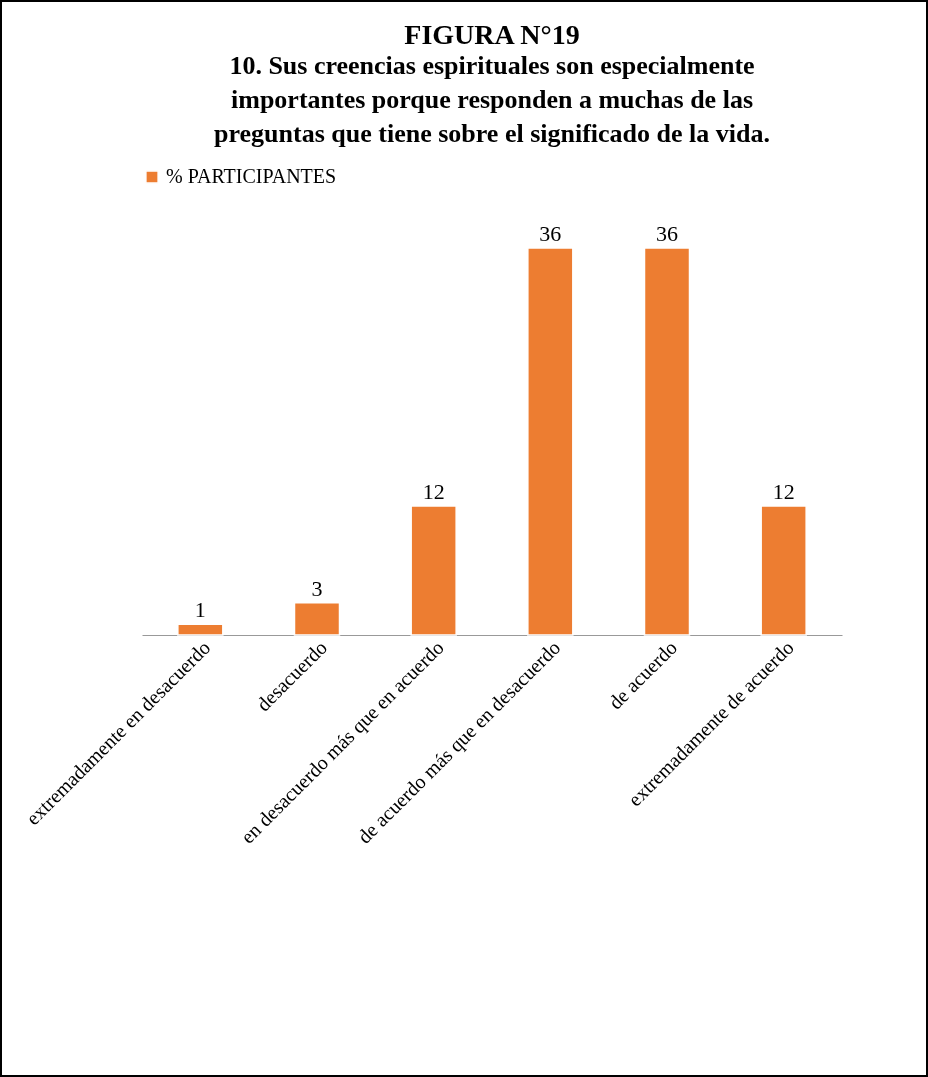  What do you see at coordinates (251, 176) in the screenshot?
I see `legend-label: % PARTICIPANTES` at bounding box center [251, 176].